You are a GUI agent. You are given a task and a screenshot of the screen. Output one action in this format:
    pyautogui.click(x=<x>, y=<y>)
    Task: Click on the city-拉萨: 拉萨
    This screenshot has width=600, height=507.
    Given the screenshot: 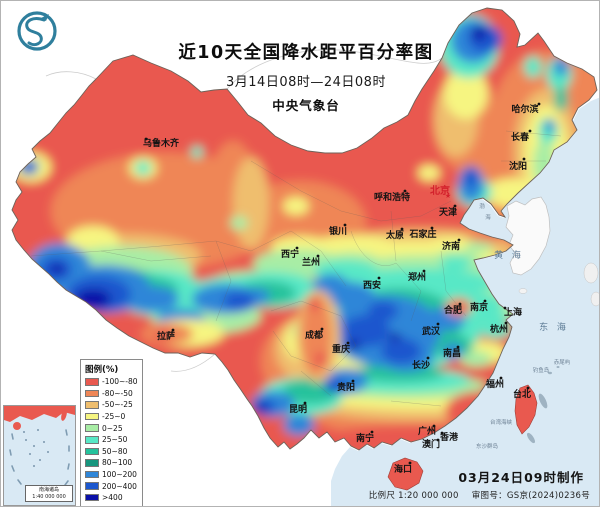 What is the action you would take?
    pyautogui.click(x=166, y=335)
    